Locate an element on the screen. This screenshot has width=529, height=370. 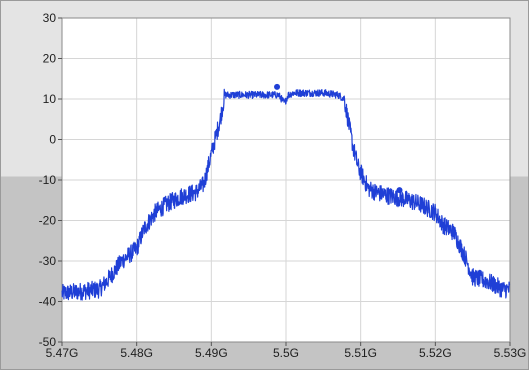
x-tick-label: 5.48G is located at coordinates (136, 353).